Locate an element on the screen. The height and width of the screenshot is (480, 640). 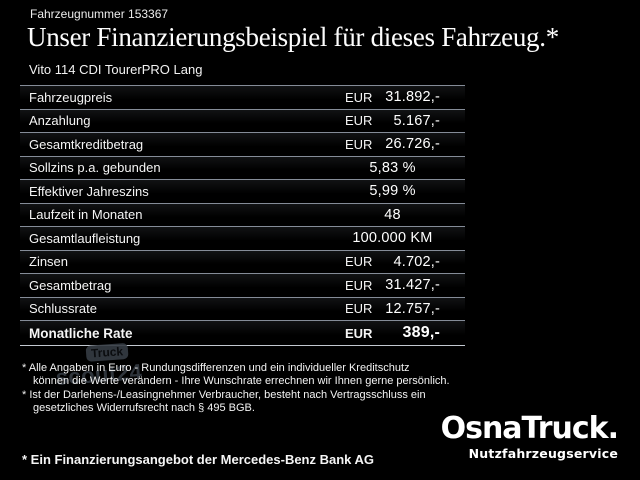
row-label: Effektiver Jahreszins is located at coordinates (89, 191).